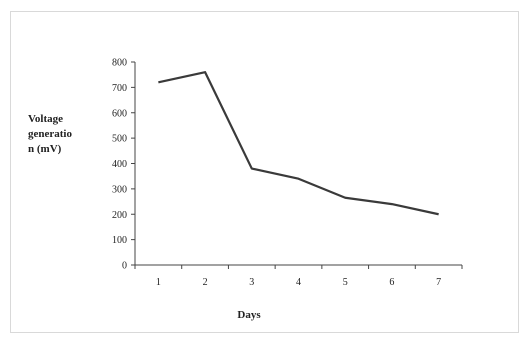 The width and height of the screenshot is (529, 340). I want to click on y-tick-label: 500, so click(119, 139).